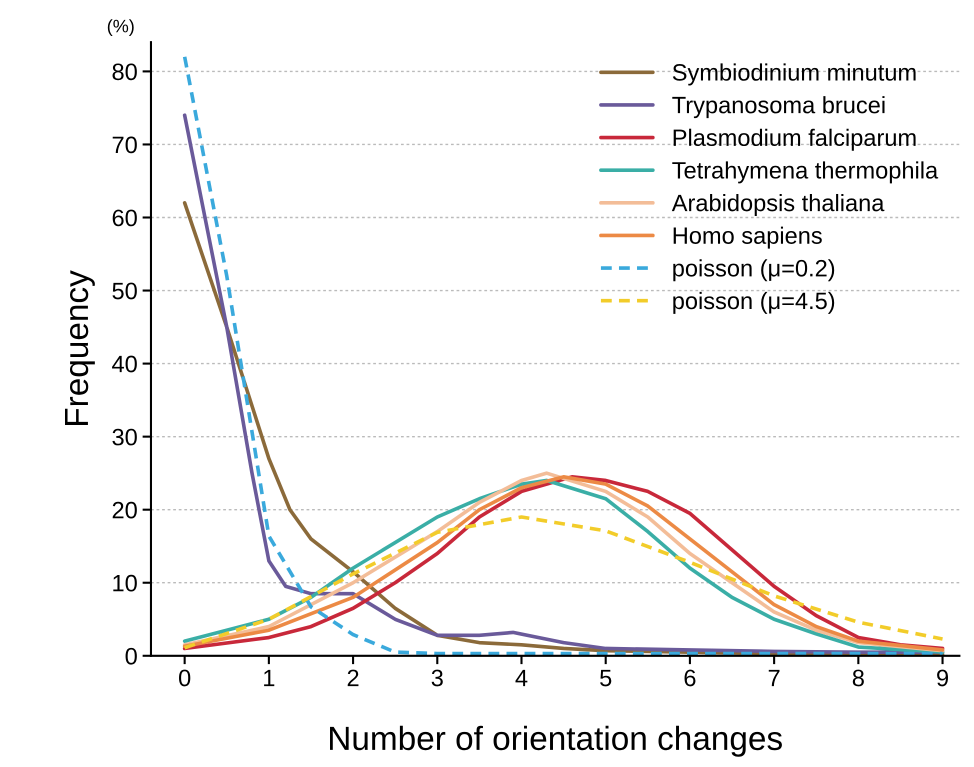 The image size is (974, 767). I want to click on x-axis-title: Number of orientation changes, so click(556, 741).